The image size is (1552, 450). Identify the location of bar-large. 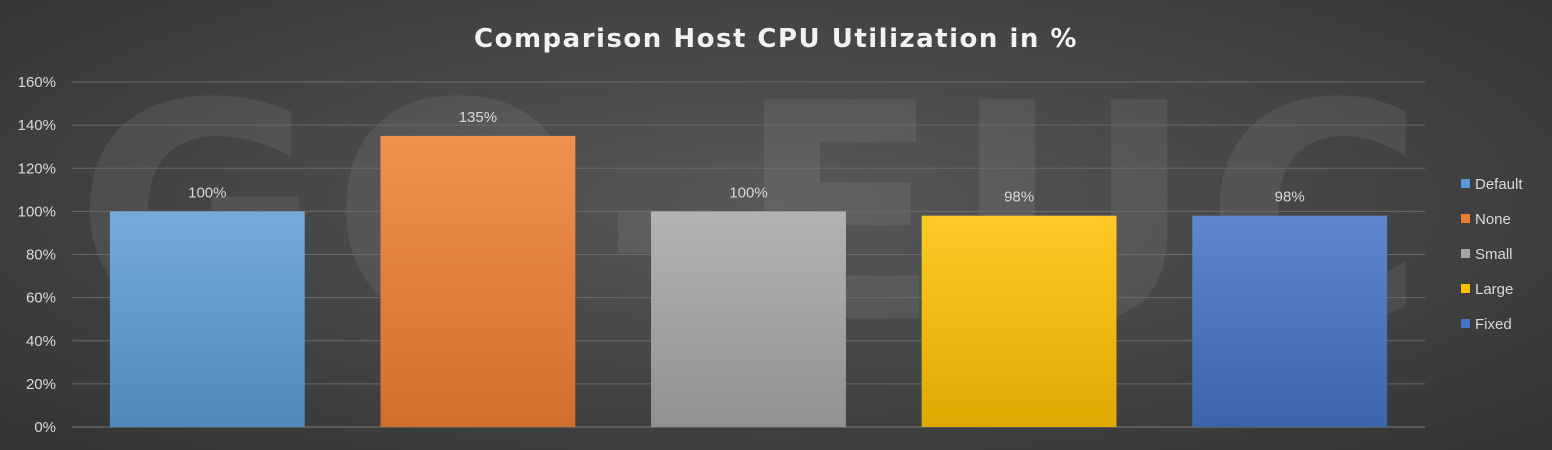
(1019, 321).